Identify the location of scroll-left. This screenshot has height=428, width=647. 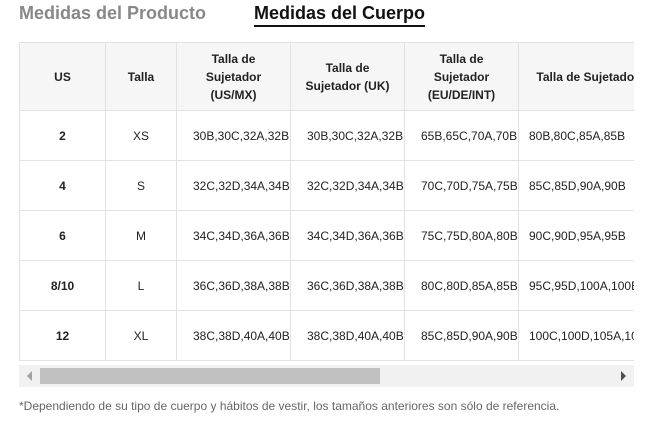
(29, 376).